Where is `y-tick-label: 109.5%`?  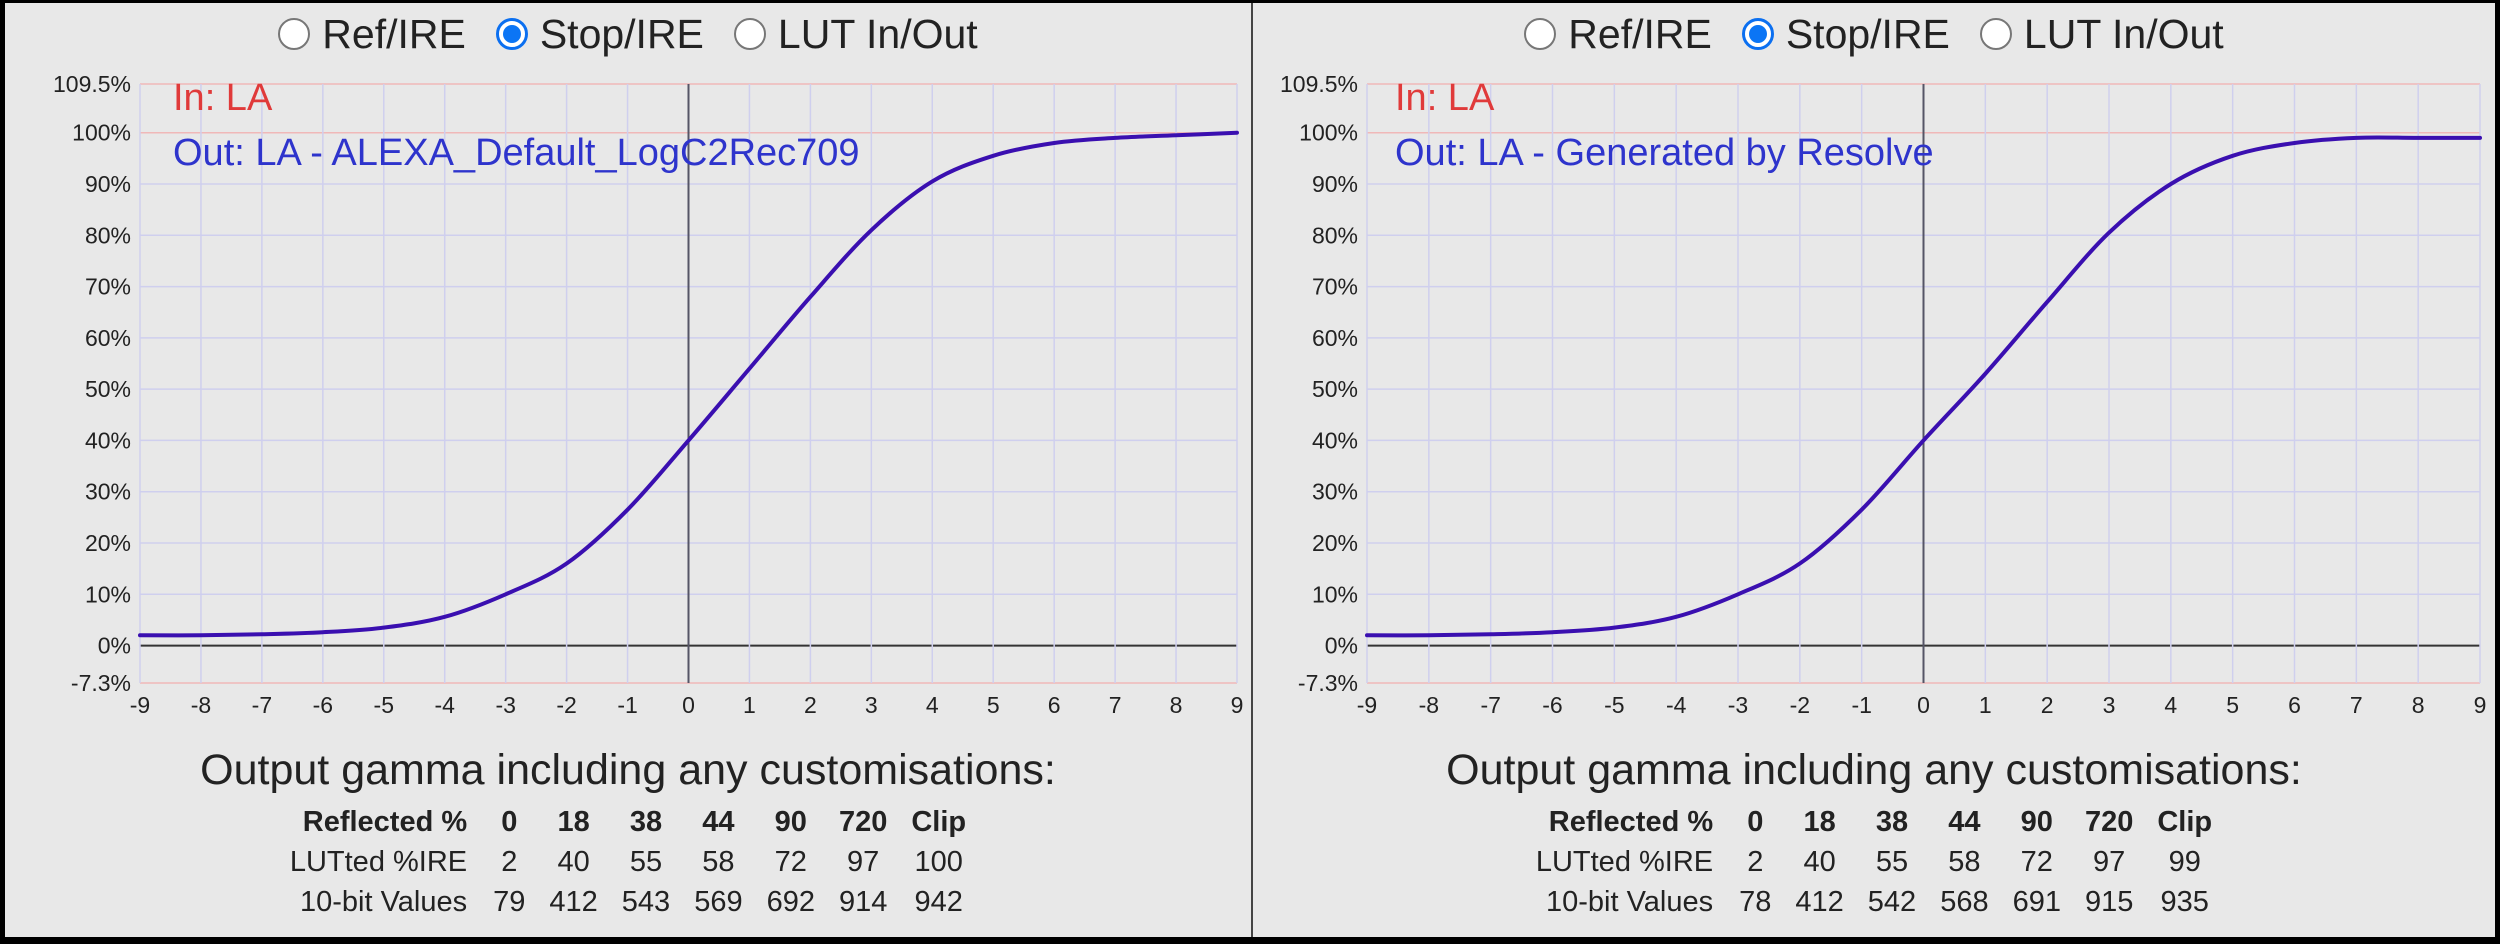 y-tick-label: 109.5% is located at coordinates (92, 84).